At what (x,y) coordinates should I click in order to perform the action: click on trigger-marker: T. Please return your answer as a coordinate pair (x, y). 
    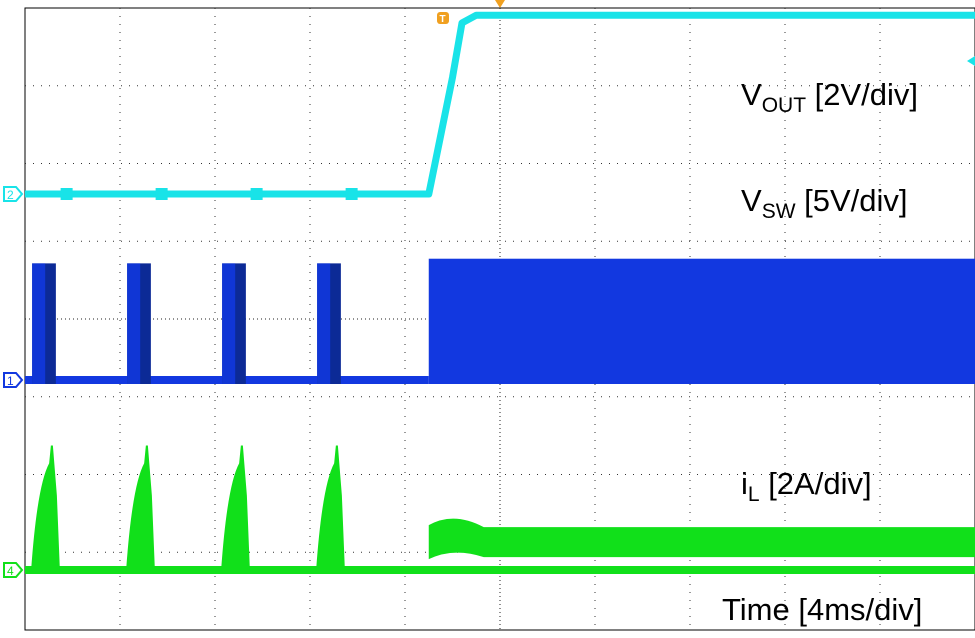
    Looking at the image, I should click on (443, 18).